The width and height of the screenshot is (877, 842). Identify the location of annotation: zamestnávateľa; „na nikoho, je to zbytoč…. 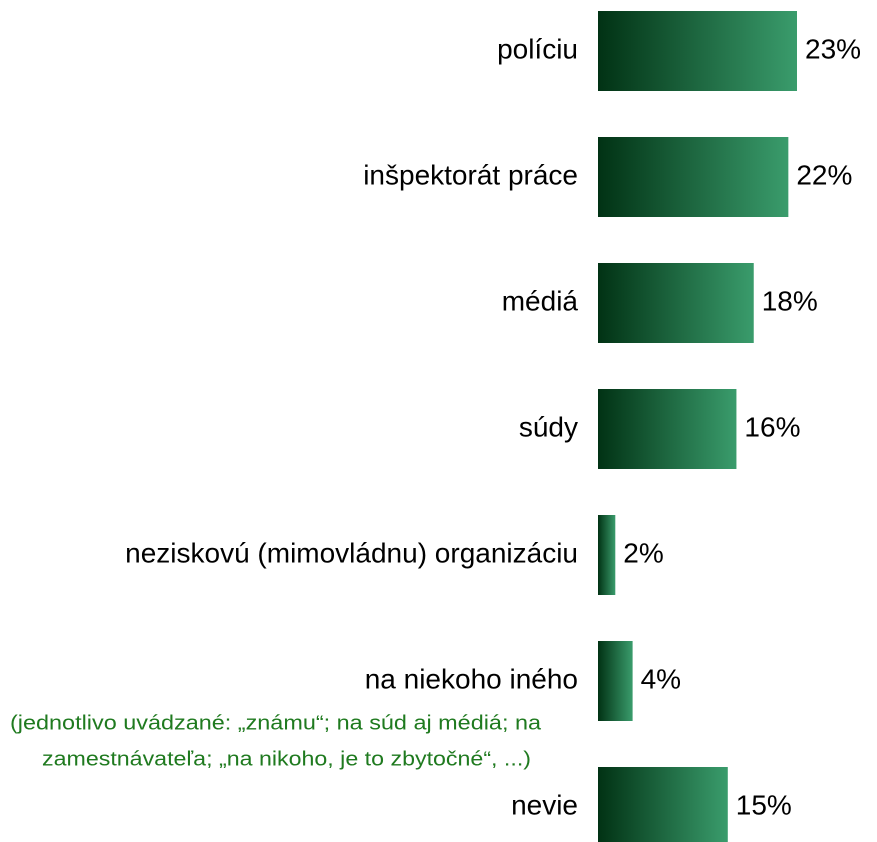
(286, 759).